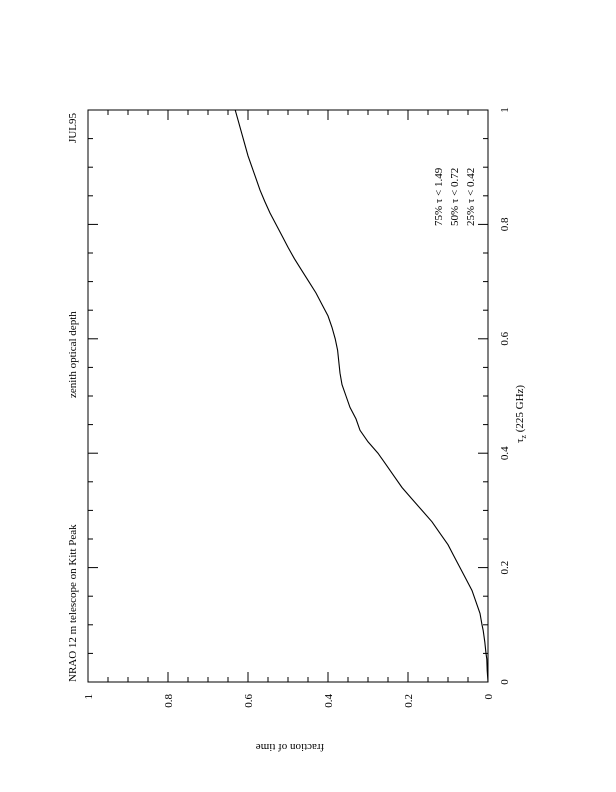 This screenshot has height=792, width=616. What do you see at coordinates (505, 110) in the screenshot?
I see `x-tick-label: 1` at bounding box center [505, 110].